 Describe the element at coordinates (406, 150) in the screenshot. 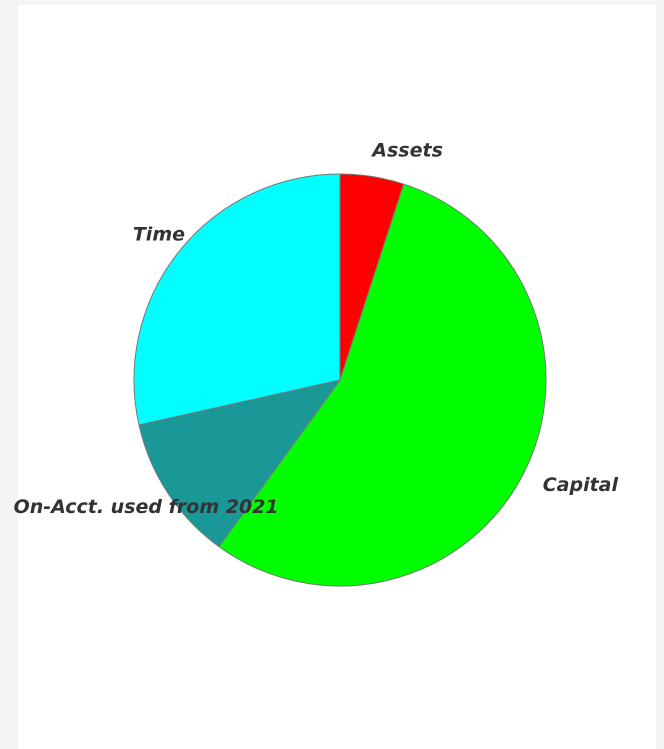

I see `slice-label: Assets` at that location.